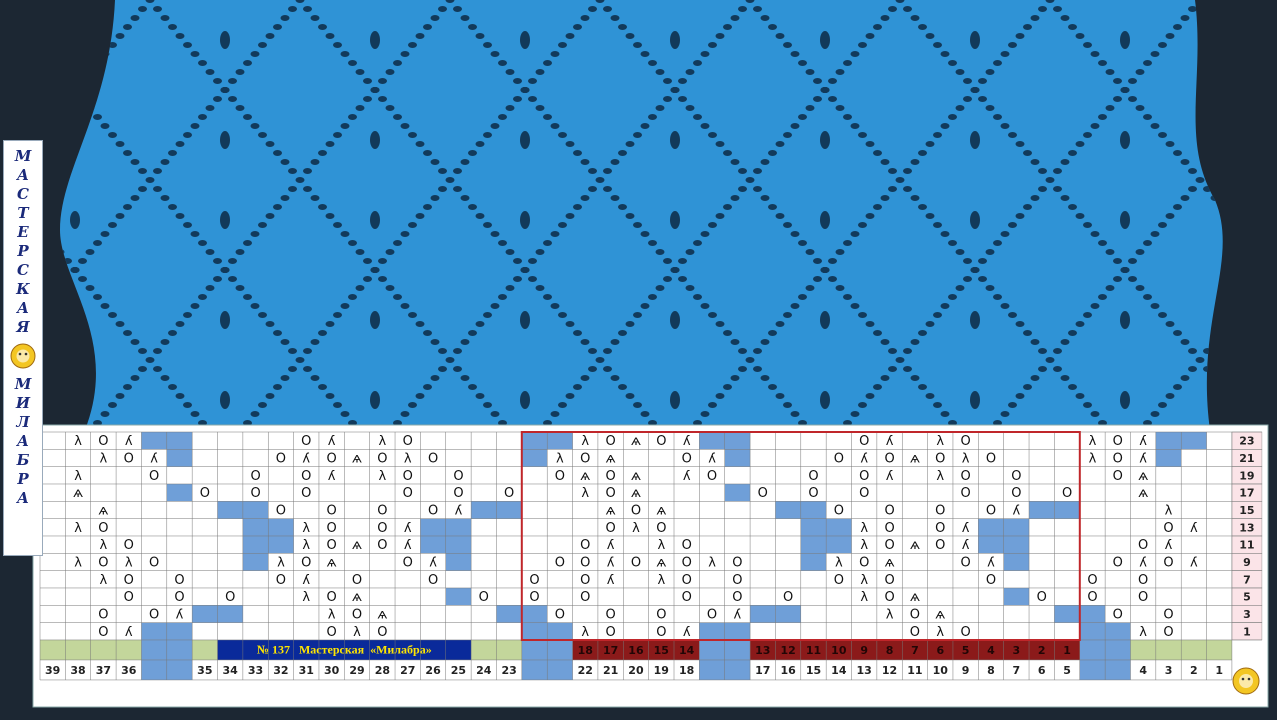 The height and width of the screenshot is (720, 1277). I want to click on column-number: 18, so click(686, 670).